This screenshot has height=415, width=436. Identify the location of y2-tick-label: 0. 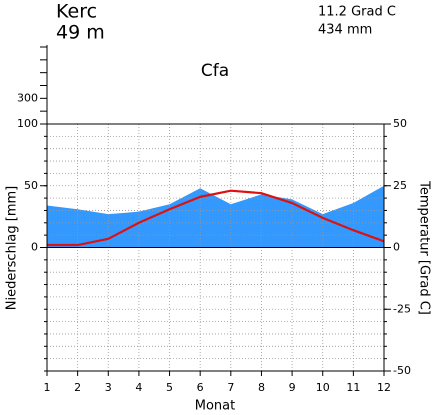
(396, 247).